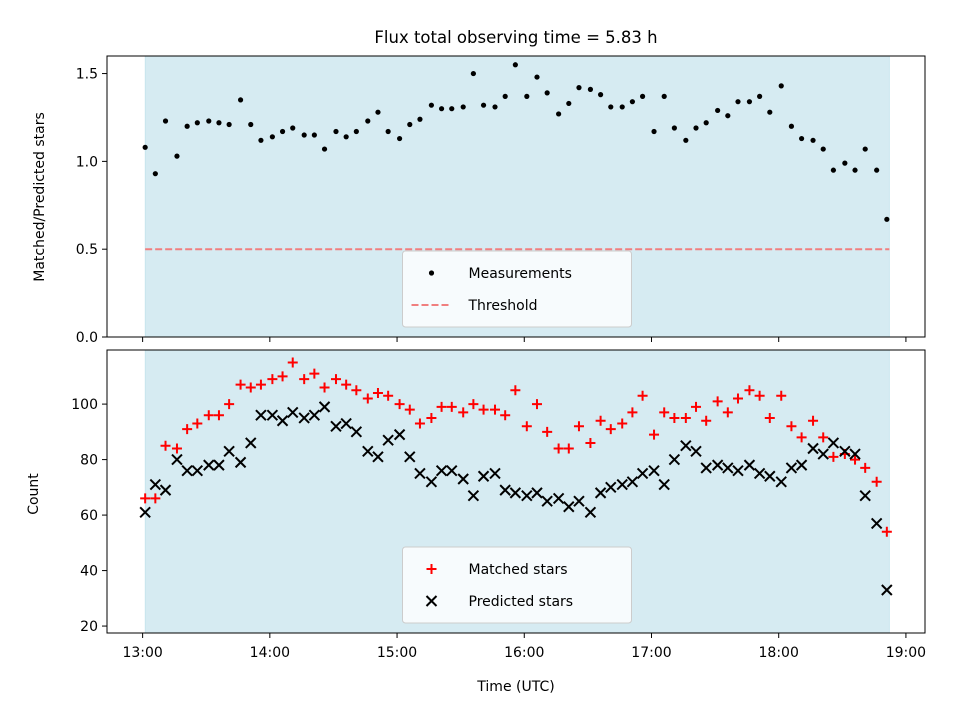  Describe the element at coordinates (651, 653) in the screenshot. I see `xtick-label: 17:00` at that location.